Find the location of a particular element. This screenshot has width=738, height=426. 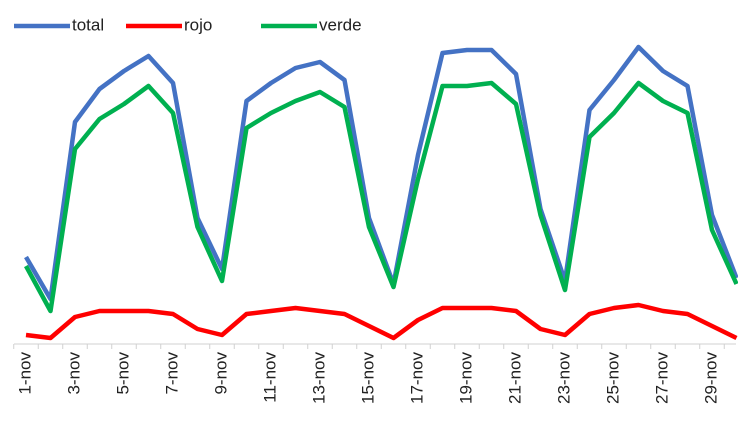

legend-label: total is located at coordinates (88, 24).